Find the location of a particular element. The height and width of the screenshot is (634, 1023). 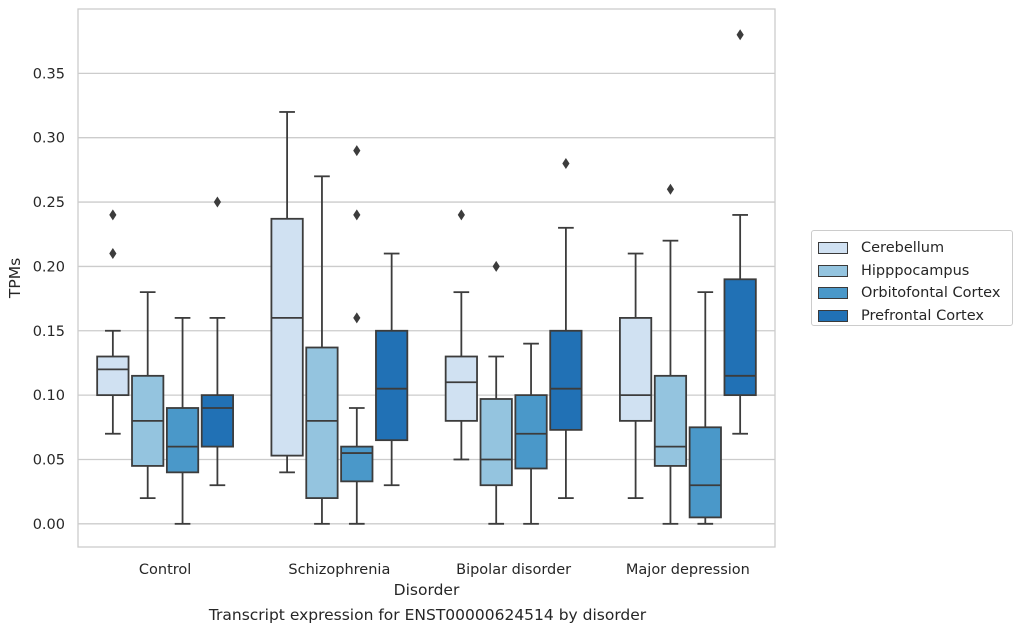

legend-label: Prefrontal Cortex is located at coordinates (922, 315).